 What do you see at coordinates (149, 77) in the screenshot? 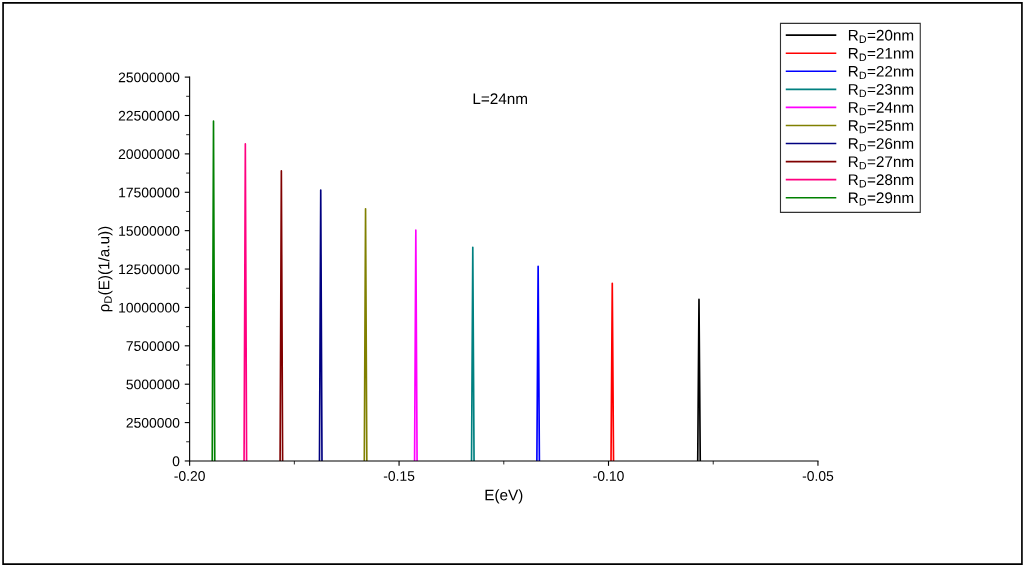
I see `y-tick-label: 25000000` at bounding box center [149, 77].